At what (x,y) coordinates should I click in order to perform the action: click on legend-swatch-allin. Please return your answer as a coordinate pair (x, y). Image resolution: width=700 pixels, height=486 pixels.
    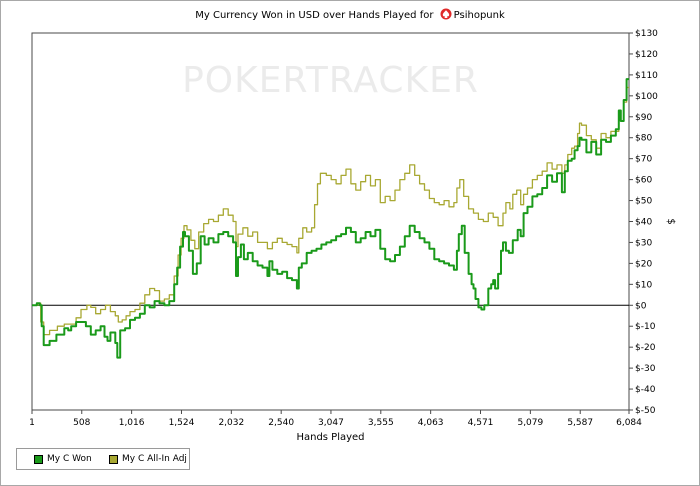
    Looking at the image, I should click on (113, 459).